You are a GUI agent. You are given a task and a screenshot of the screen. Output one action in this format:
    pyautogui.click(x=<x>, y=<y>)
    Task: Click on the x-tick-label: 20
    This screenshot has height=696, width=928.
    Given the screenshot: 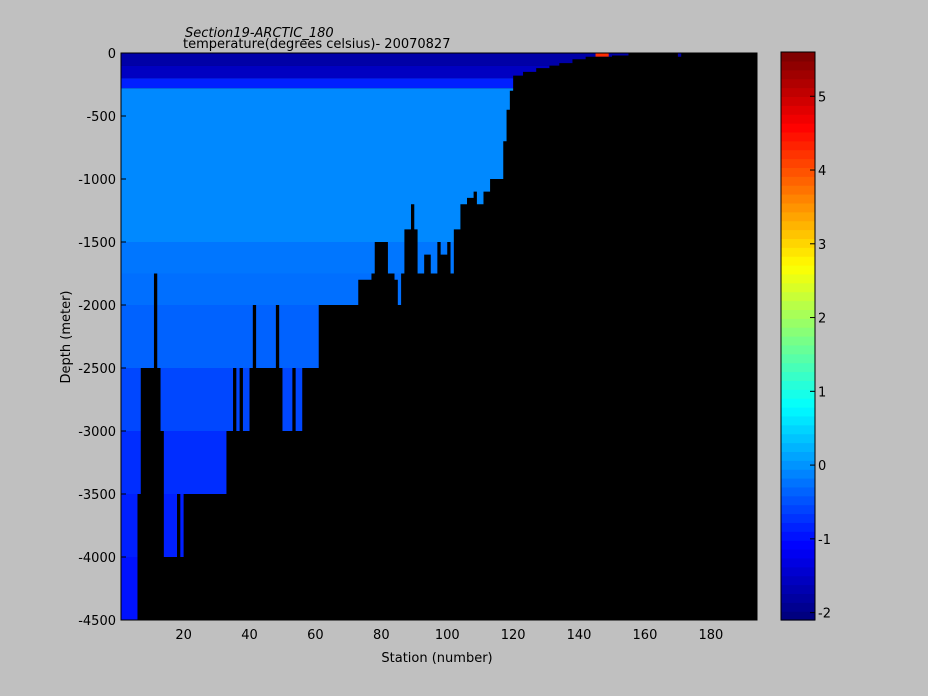 What is the action you would take?
    pyautogui.click(x=183, y=635)
    